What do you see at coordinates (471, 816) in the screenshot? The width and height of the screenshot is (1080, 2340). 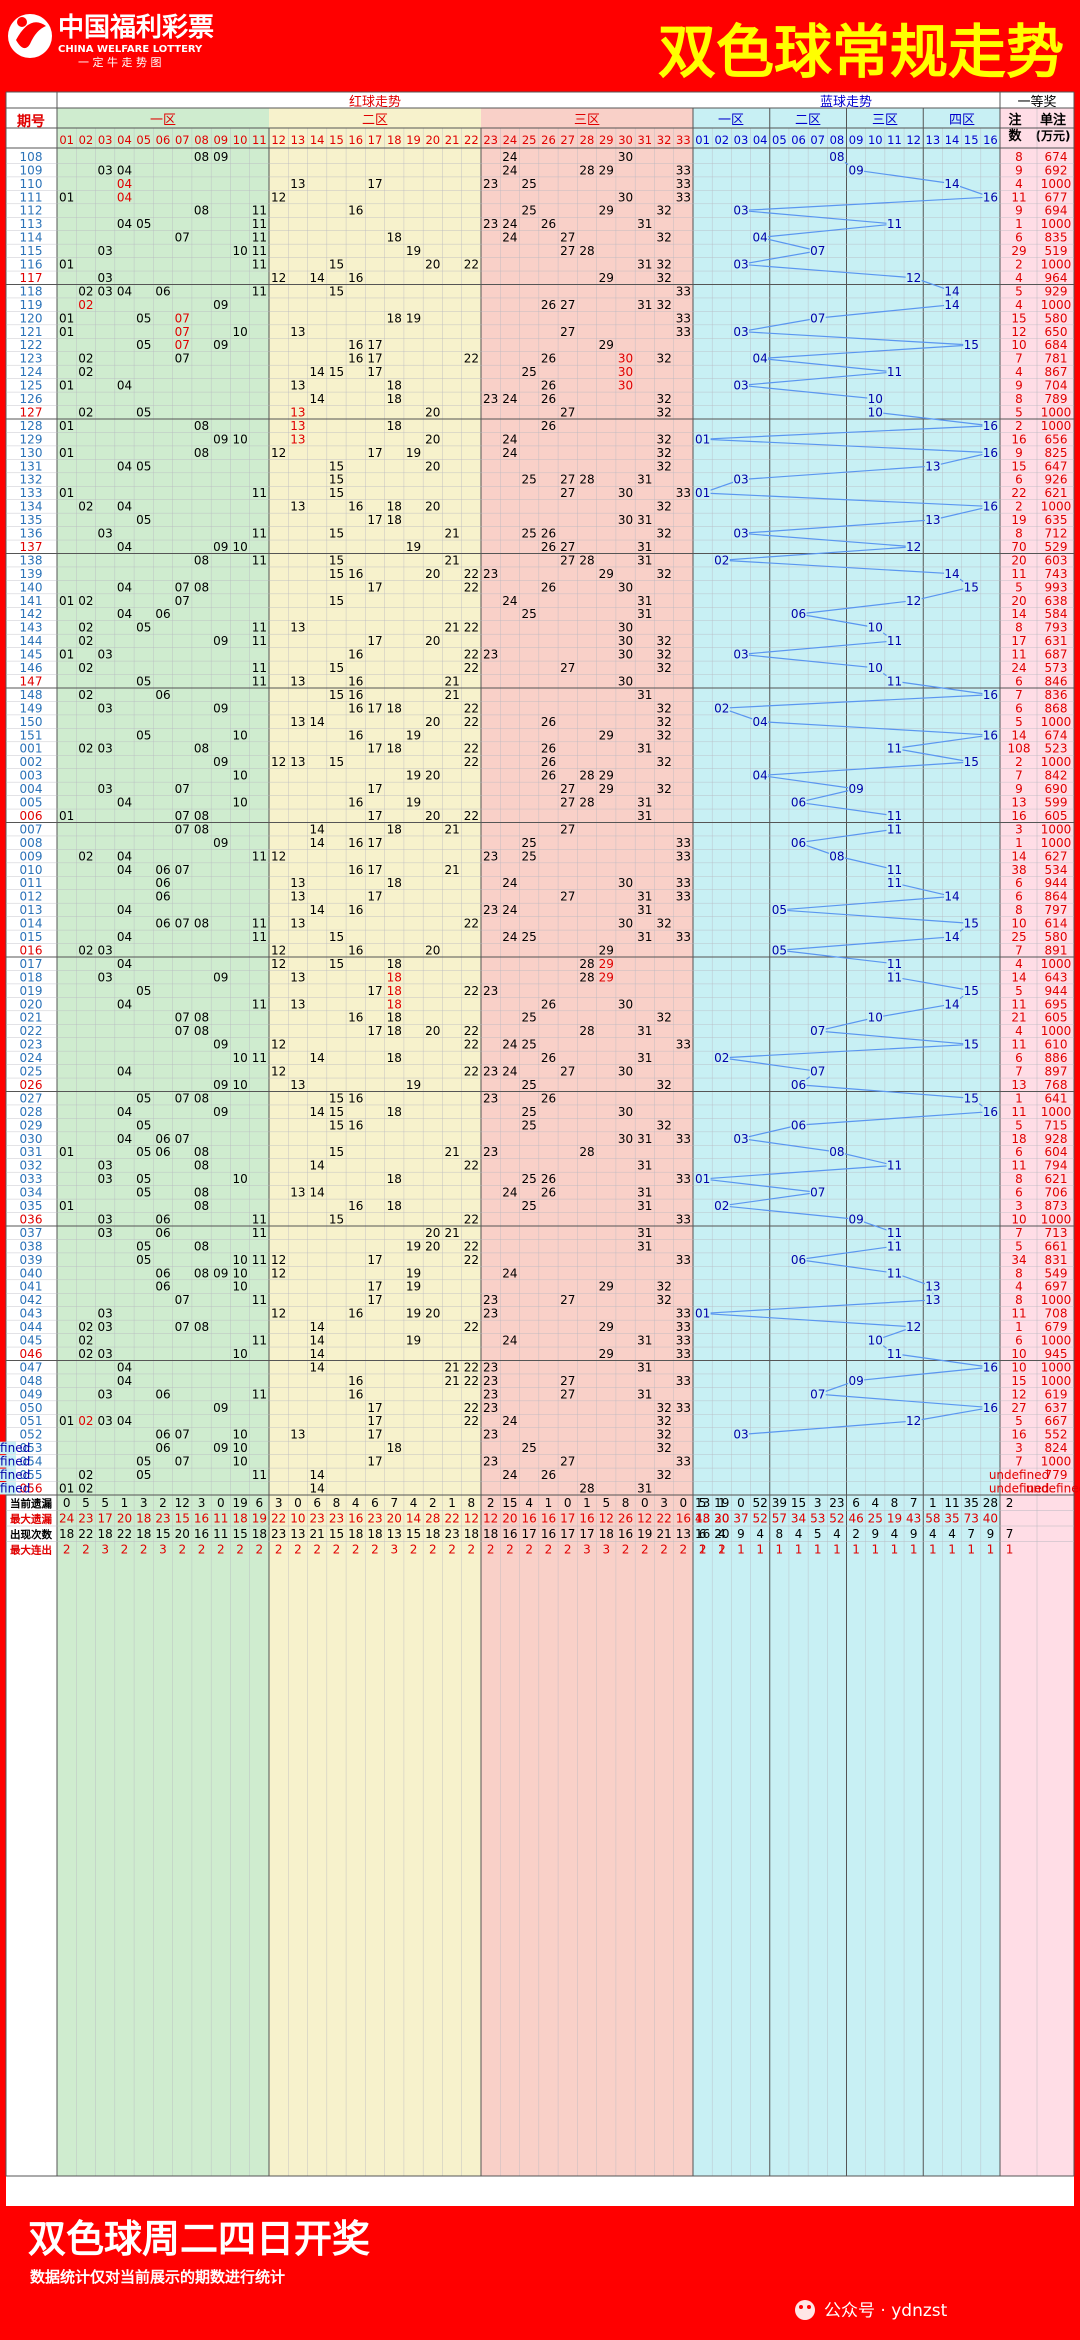 I see `red-ball: 22` at bounding box center [471, 816].